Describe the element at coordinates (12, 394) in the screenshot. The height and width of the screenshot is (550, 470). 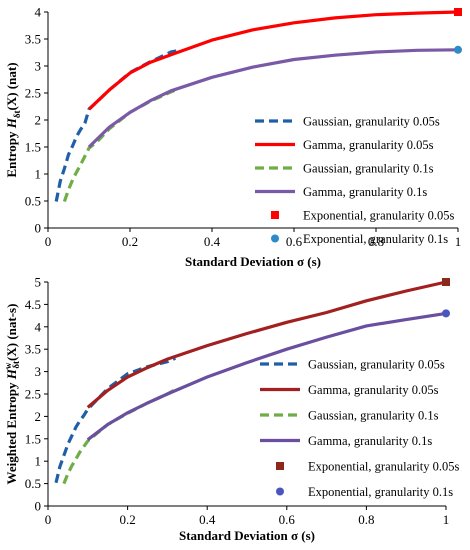
I see `y-axis-title: Weighted Entropy Hwδt(X) (nat-s)` at that location.